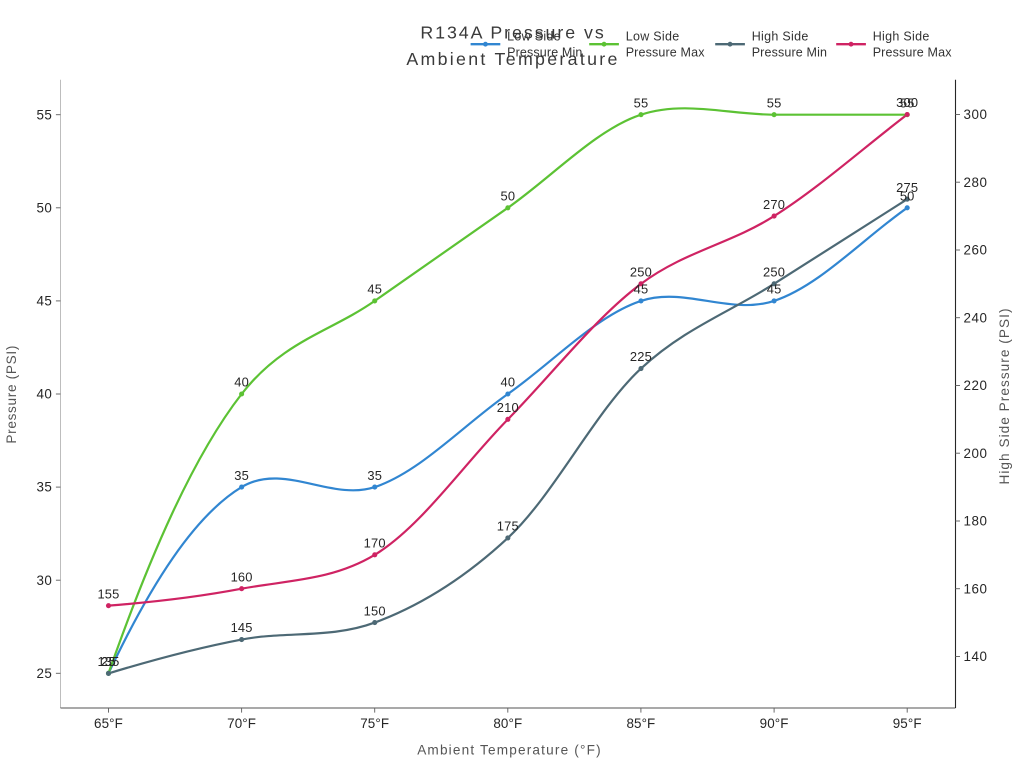 The image size is (1024, 768). Describe the element at coordinates (976, 250) in the screenshot. I see `svg-text: 260` at that location.